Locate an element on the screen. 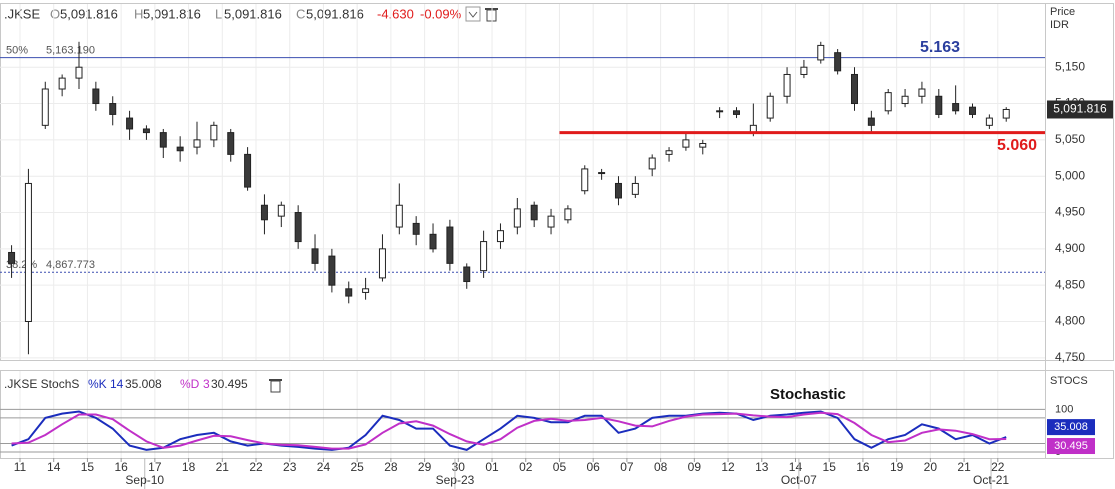  ohlc-key: H is located at coordinates (138, 13).